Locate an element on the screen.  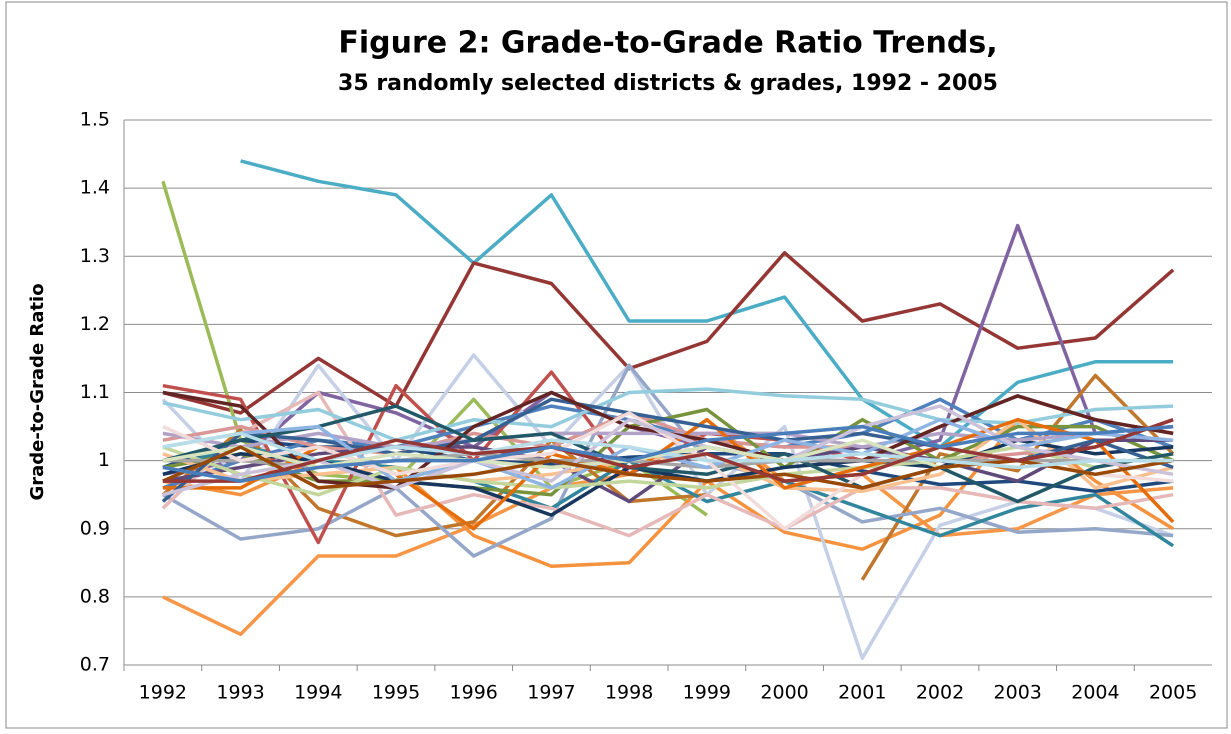
y-tick-label: 1 is located at coordinates (104, 460).